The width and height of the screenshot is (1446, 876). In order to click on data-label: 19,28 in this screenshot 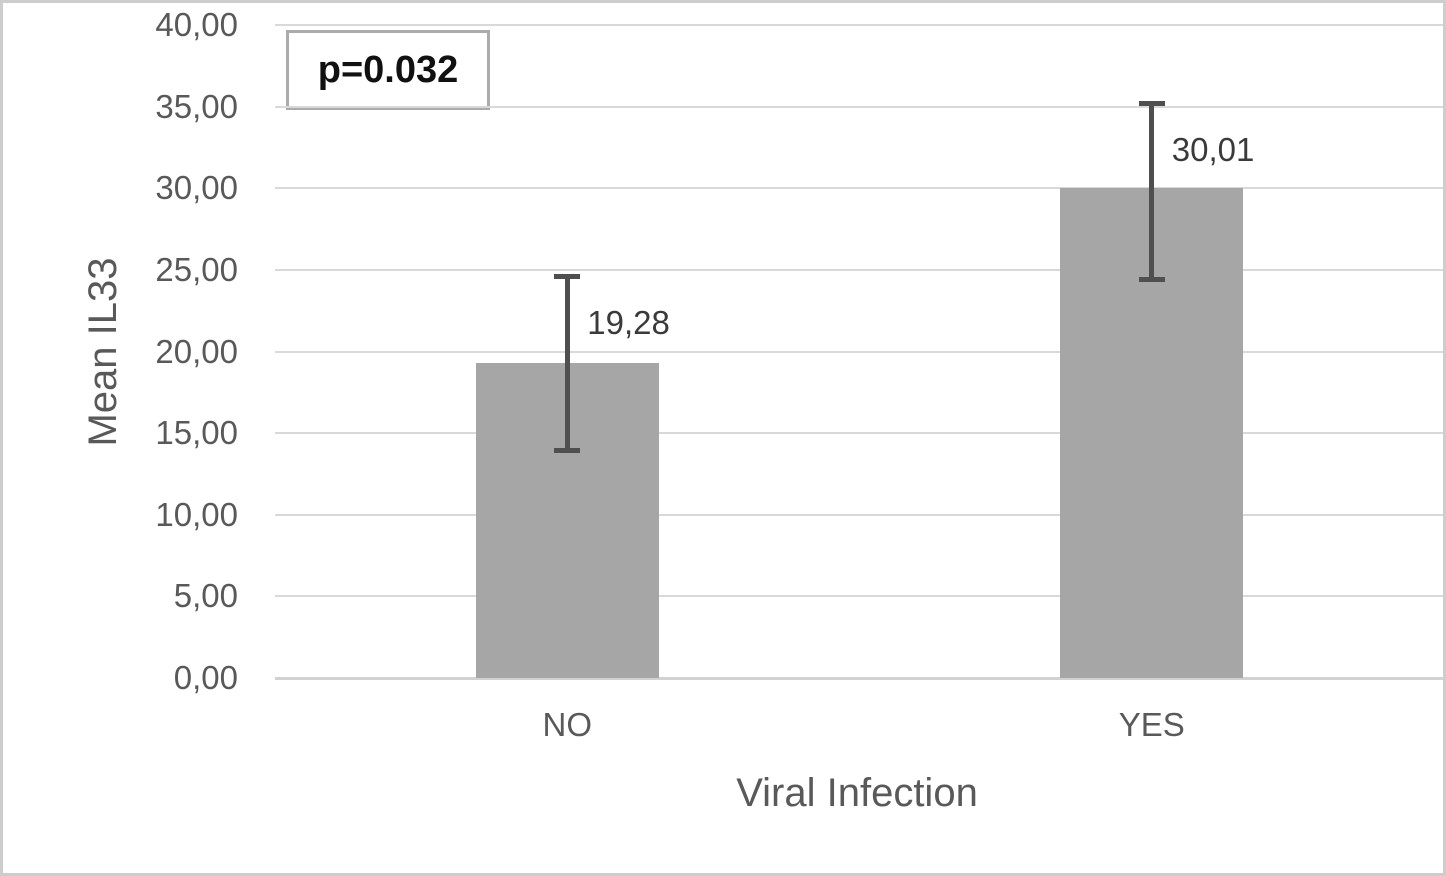, I will do `click(628, 323)`.